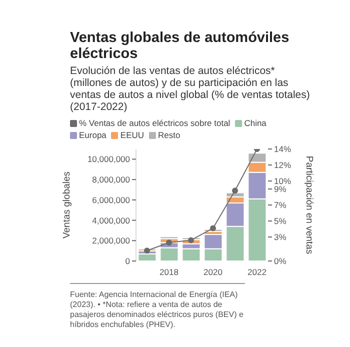  Describe the element at coordinates (280, 261) in the screenshot. I see `y2-tick-label: 0%` at that location.